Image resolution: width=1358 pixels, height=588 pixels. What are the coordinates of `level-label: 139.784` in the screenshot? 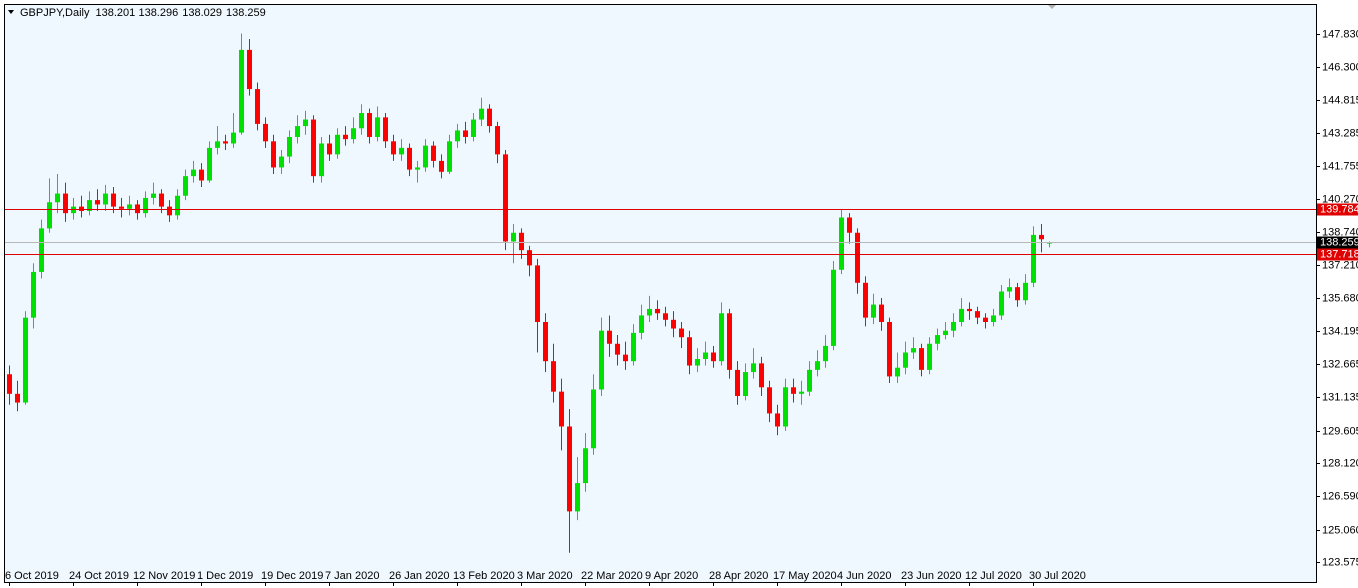 It's located at (1339, 209).